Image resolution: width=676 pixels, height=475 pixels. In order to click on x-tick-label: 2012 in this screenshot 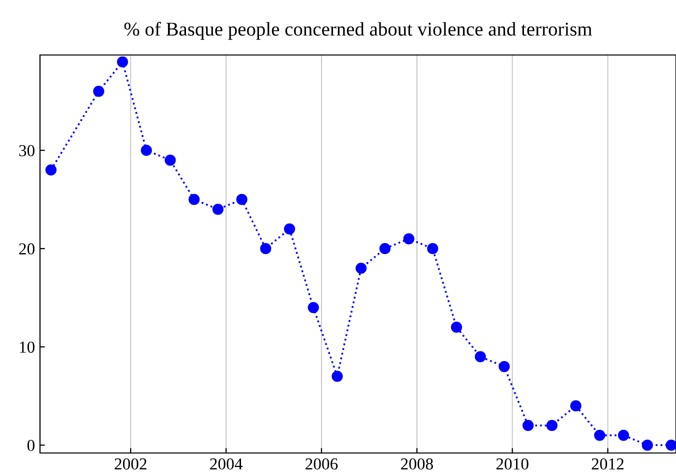, I will do `click(608, 464)`.